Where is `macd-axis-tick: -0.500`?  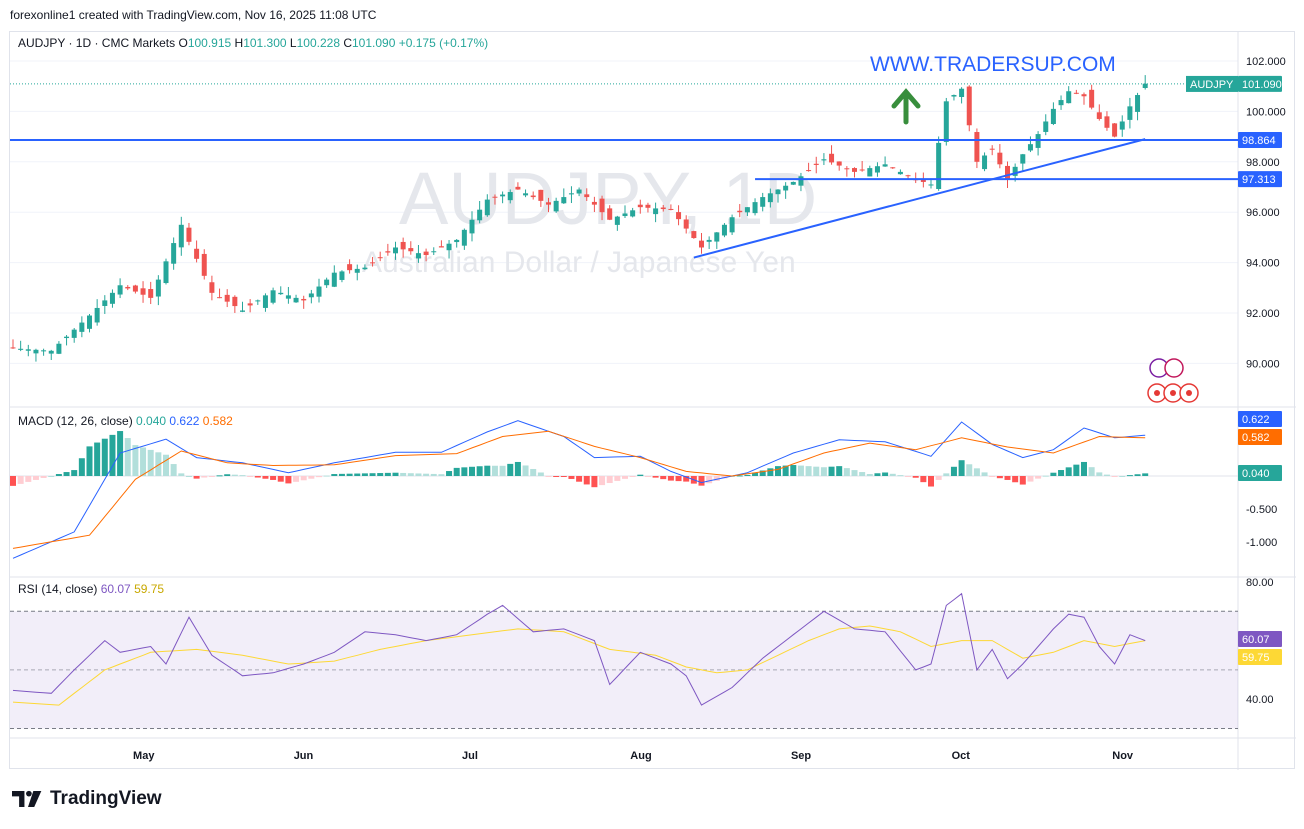
macd-axis-tick: -0.500 is located at coordinates (1261, 510).